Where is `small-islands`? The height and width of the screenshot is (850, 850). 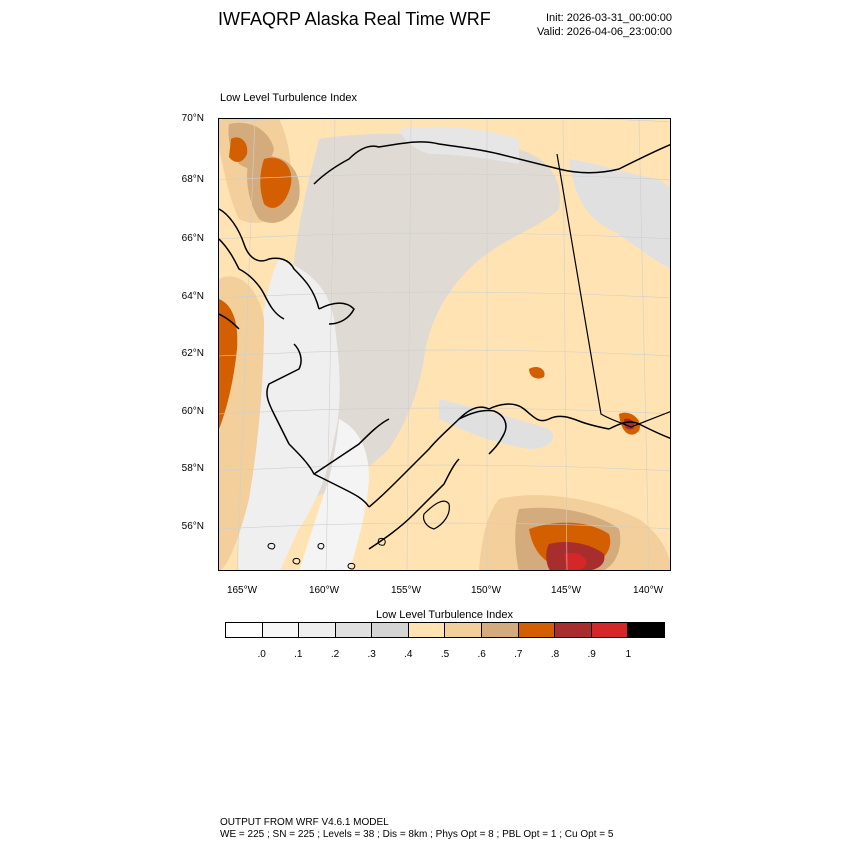
small-islands is located at coordinates (326, 554).